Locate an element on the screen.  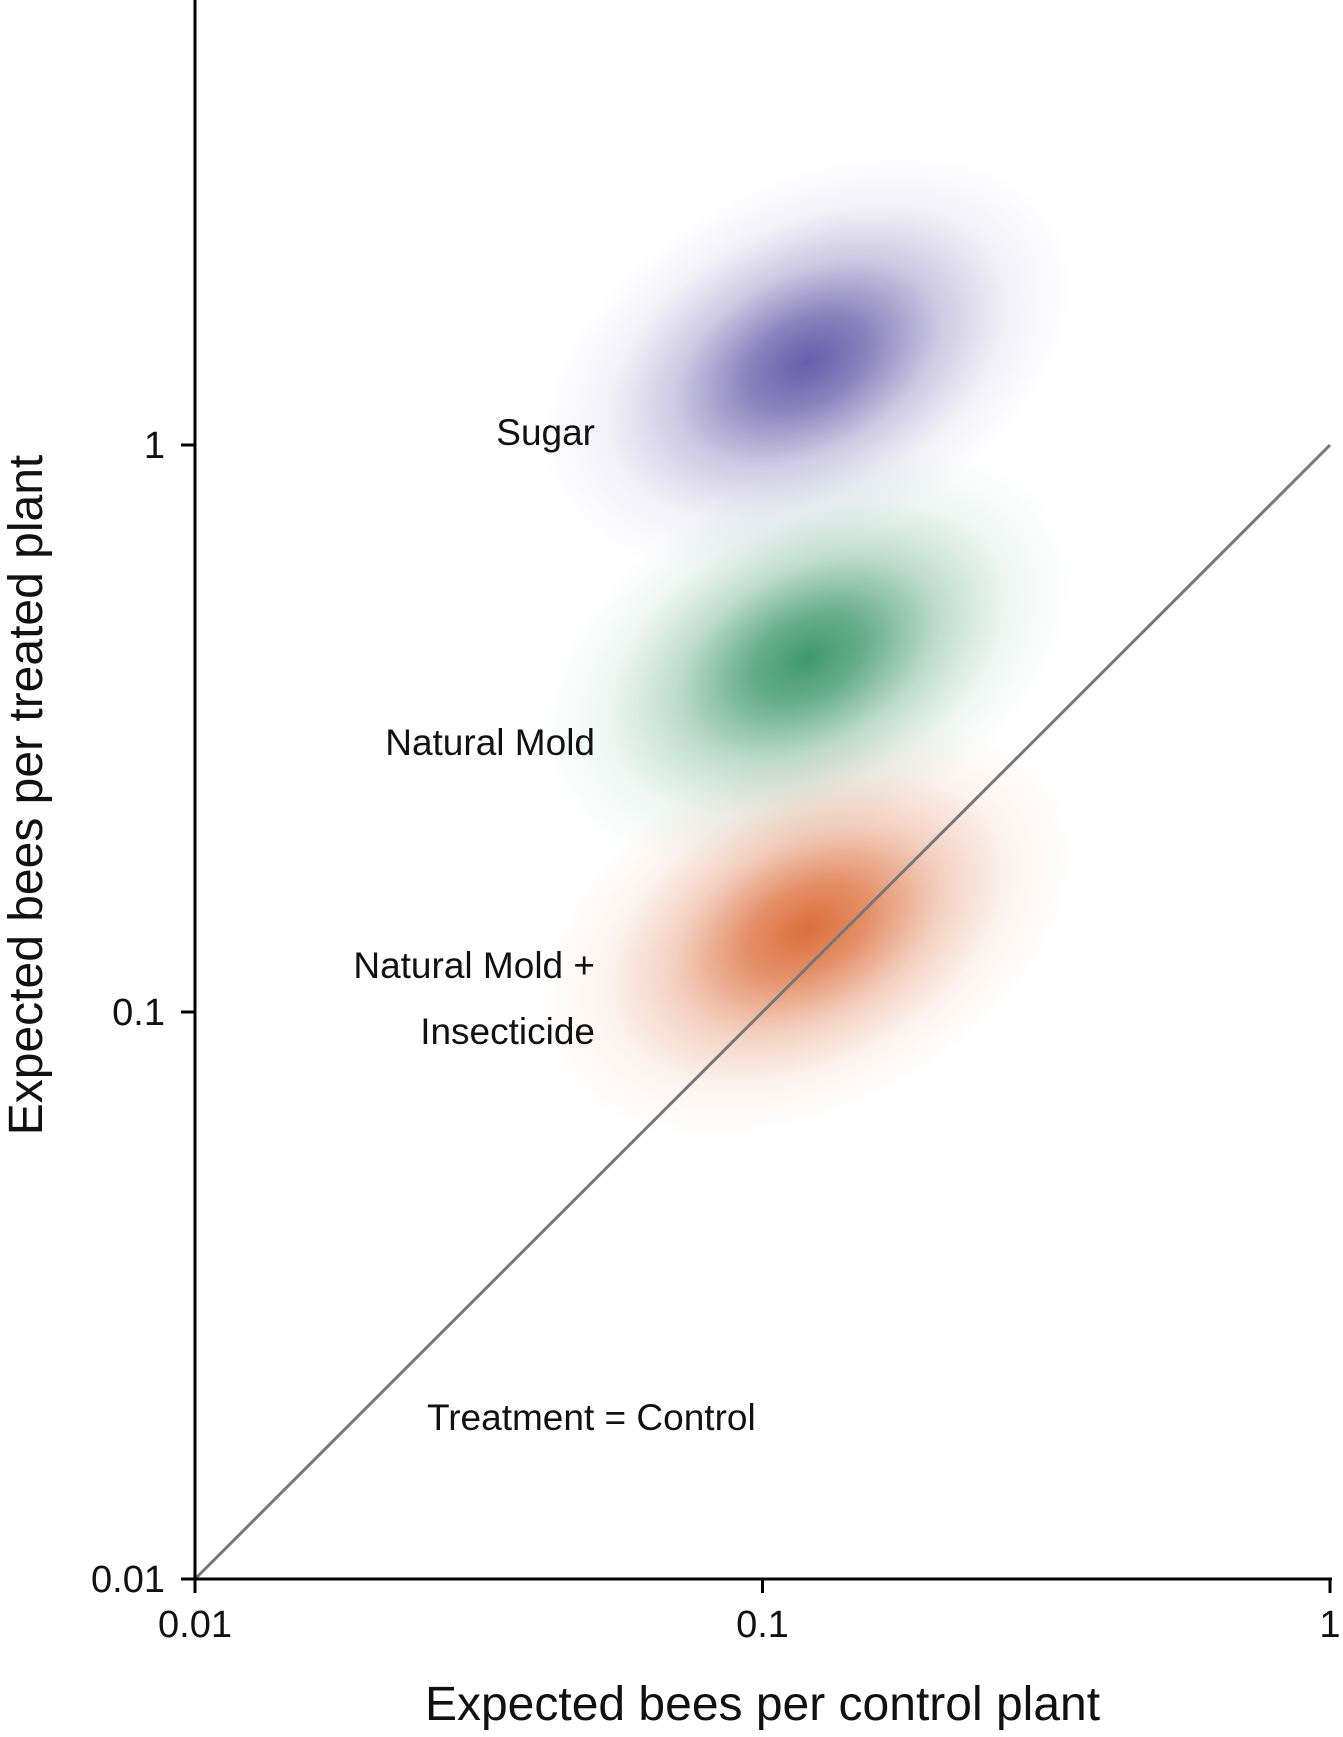
x-tick-label: 1 is located at coordinates (1329, 1625).